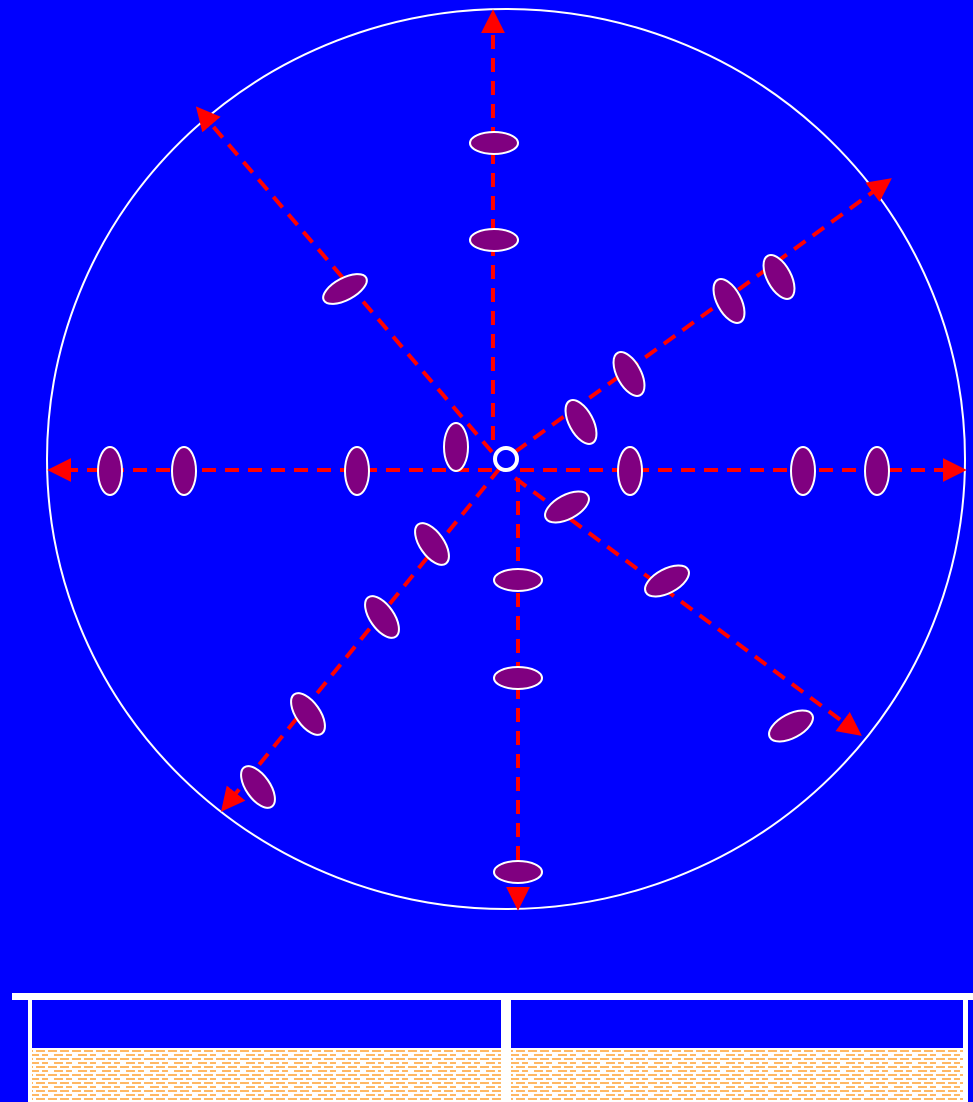  Describe the element at coordinates (965, 1050) in the screenshot. I see `tray-wall-right` at that location.